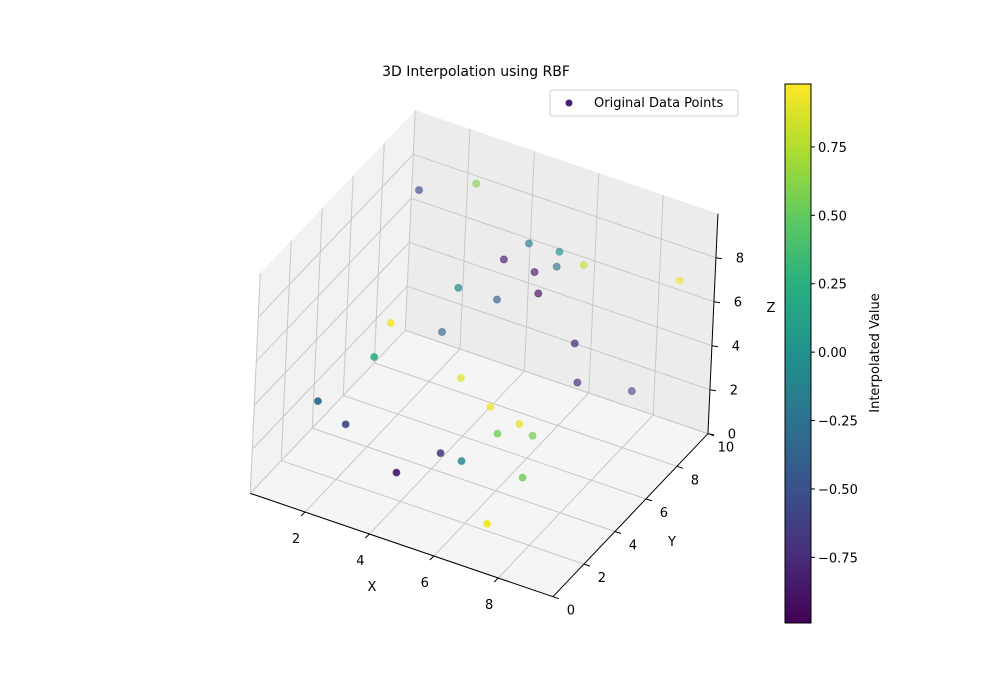  I want to click on y-axis-label: Y, so click(671, 542).